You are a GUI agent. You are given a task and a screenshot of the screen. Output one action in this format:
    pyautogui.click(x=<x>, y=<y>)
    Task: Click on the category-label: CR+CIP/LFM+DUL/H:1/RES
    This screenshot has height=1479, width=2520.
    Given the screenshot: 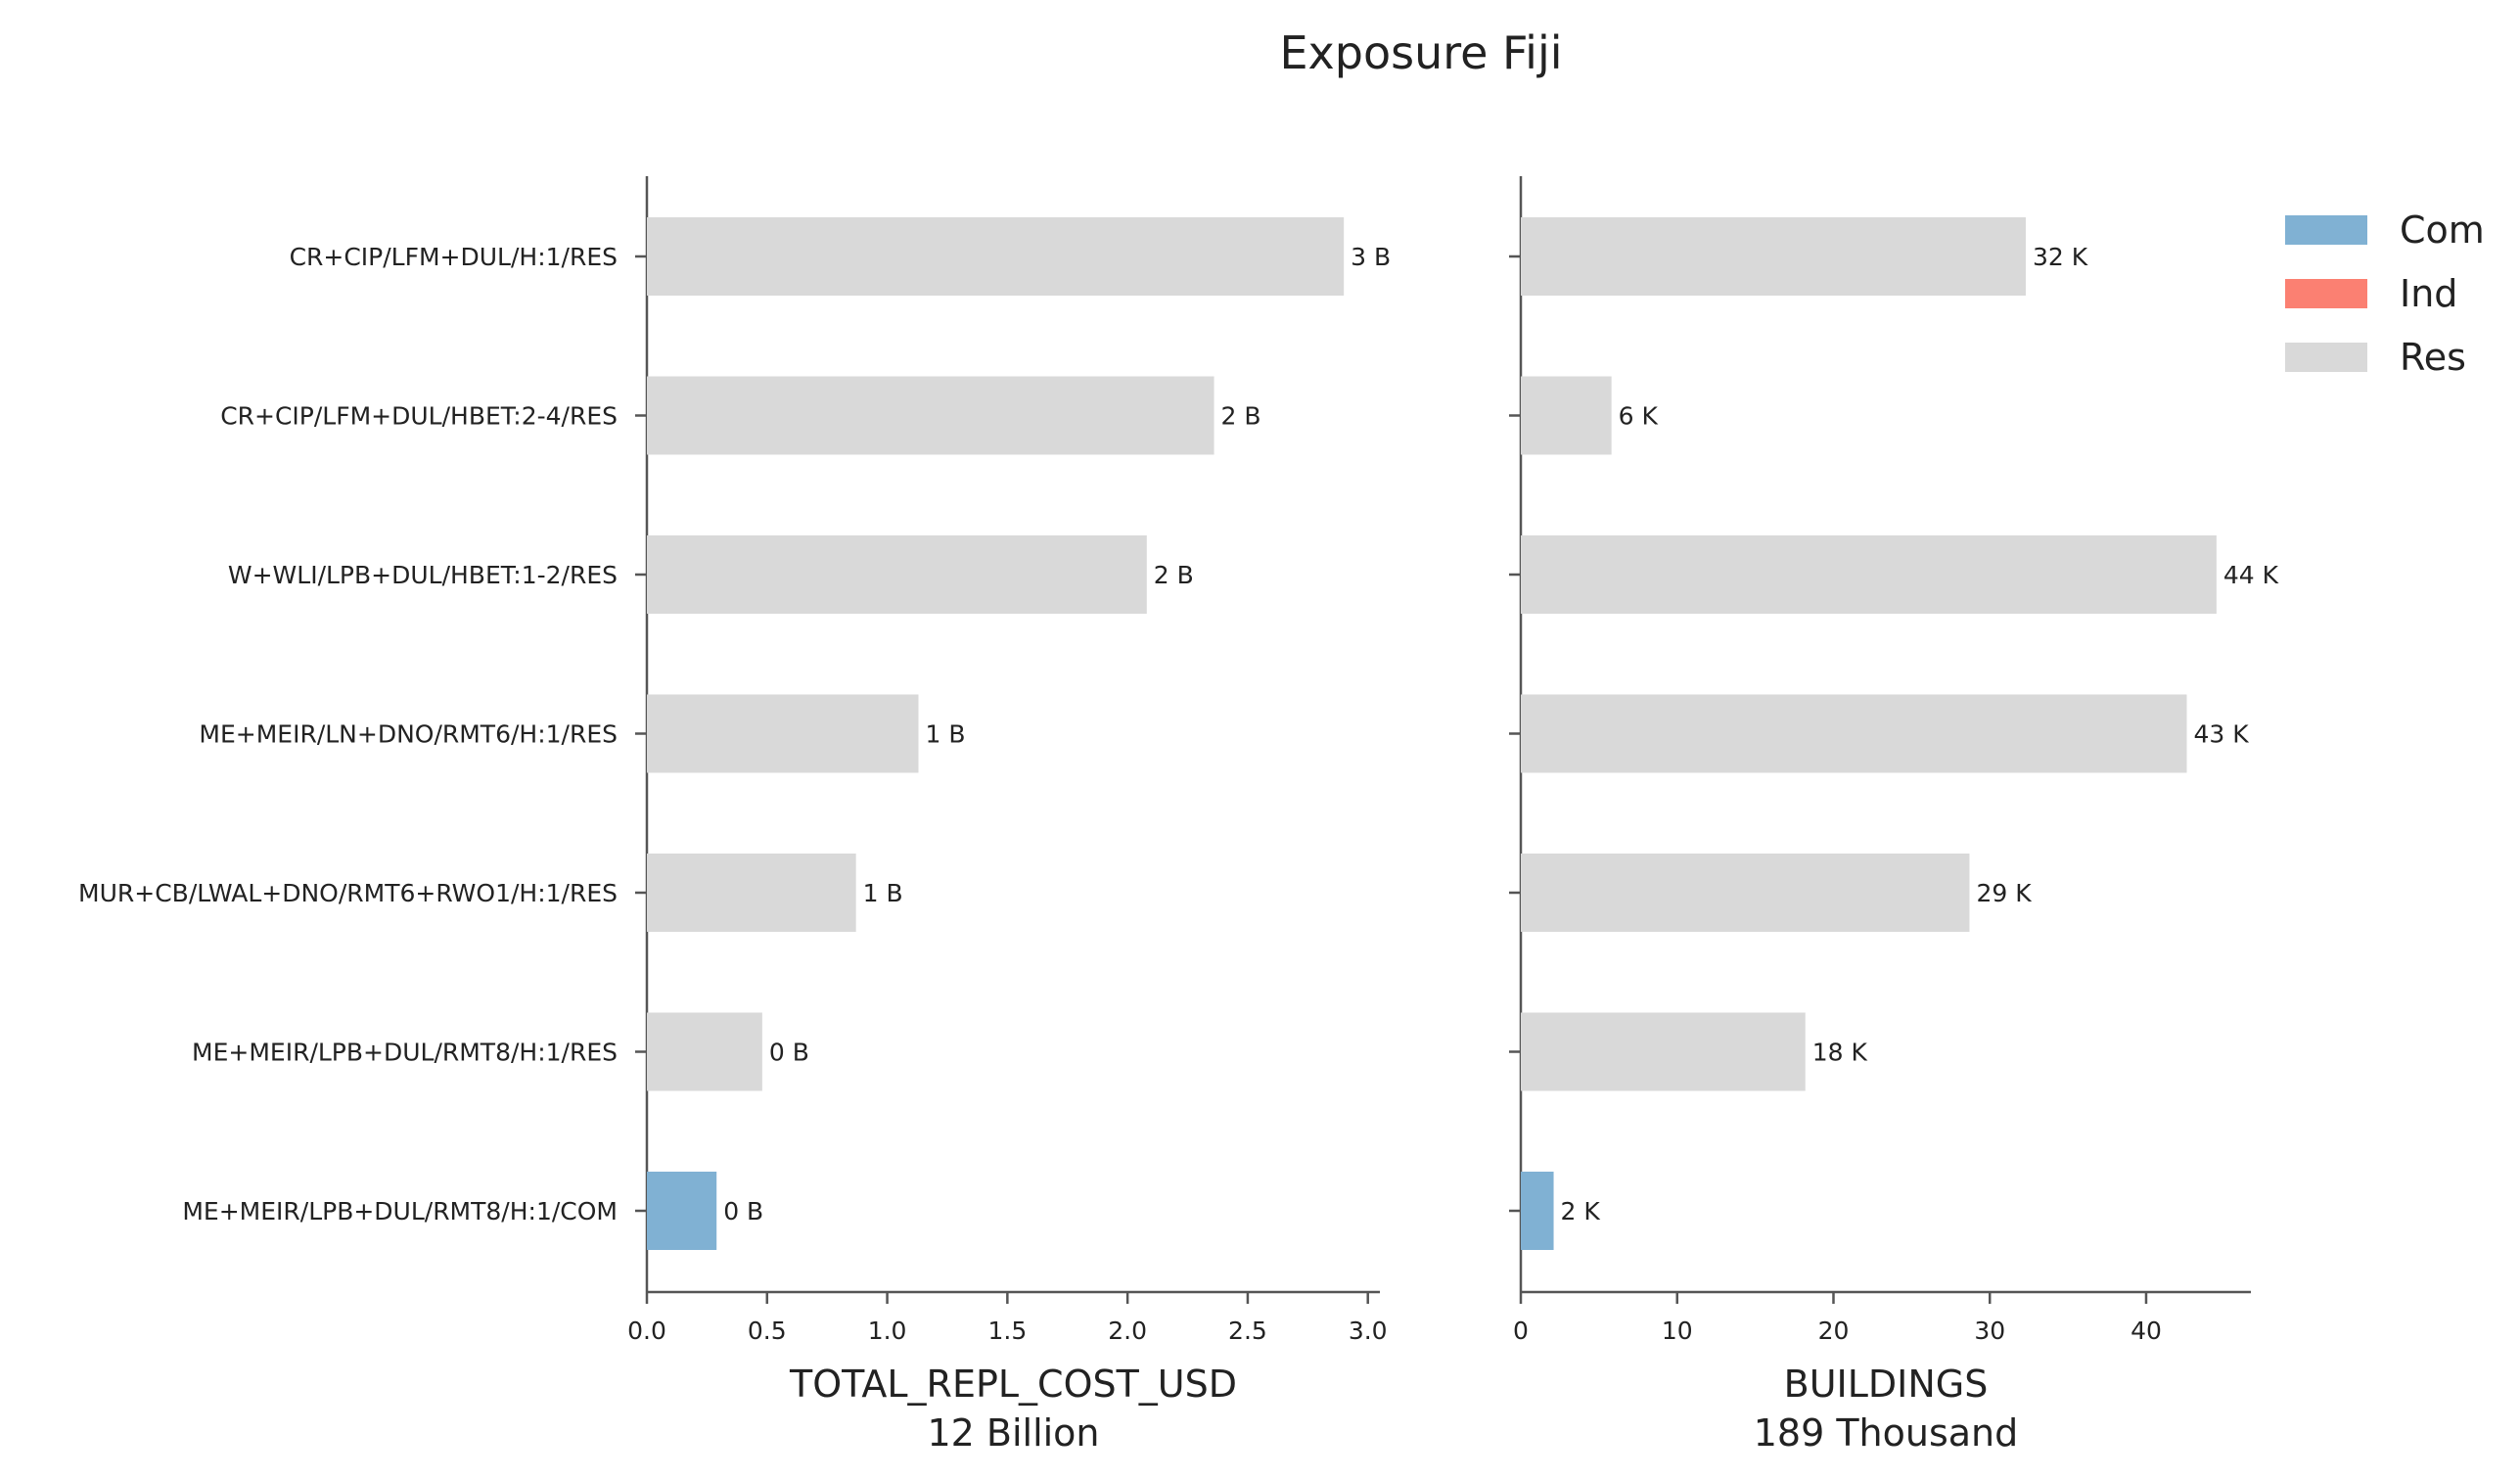 What is the action you would take?
    pyautogui.click(x=454, y=257)
    